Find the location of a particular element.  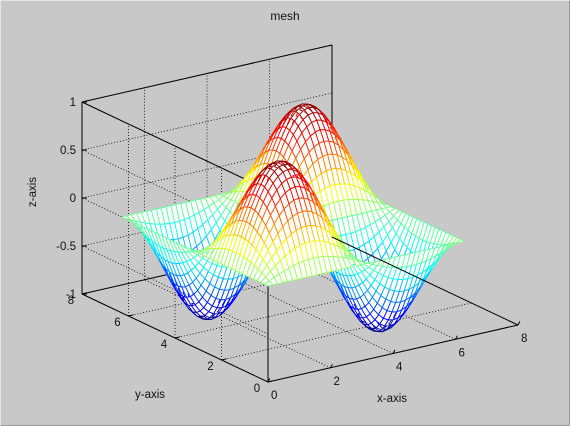

z-tick-label: 1 is located at coordinates (73, 103).